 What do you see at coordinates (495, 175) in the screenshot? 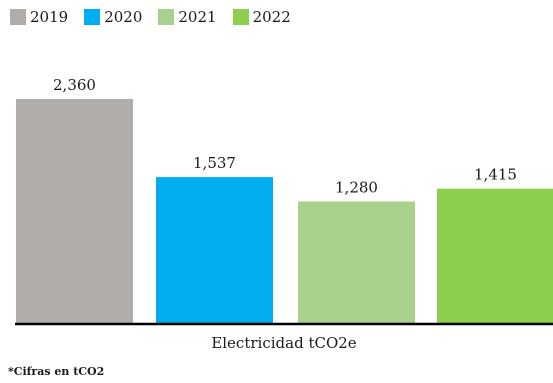
I see `data-label-2022: 1,415` at bounding box center [495, 175].